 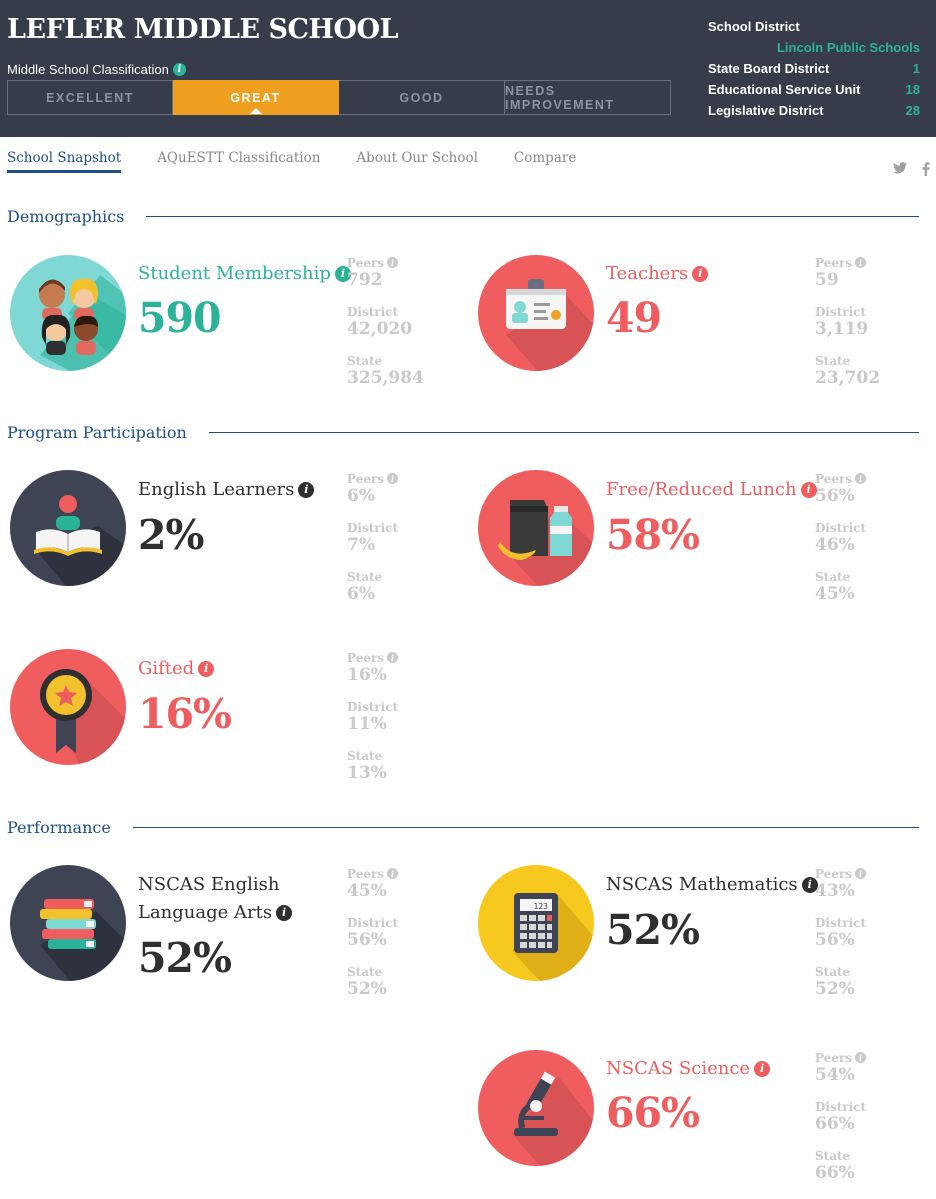 What do you see at coordinates (769, 68) in the screenshot?
I see `state-board-label: State Board District` at bounding box center [769, 68].